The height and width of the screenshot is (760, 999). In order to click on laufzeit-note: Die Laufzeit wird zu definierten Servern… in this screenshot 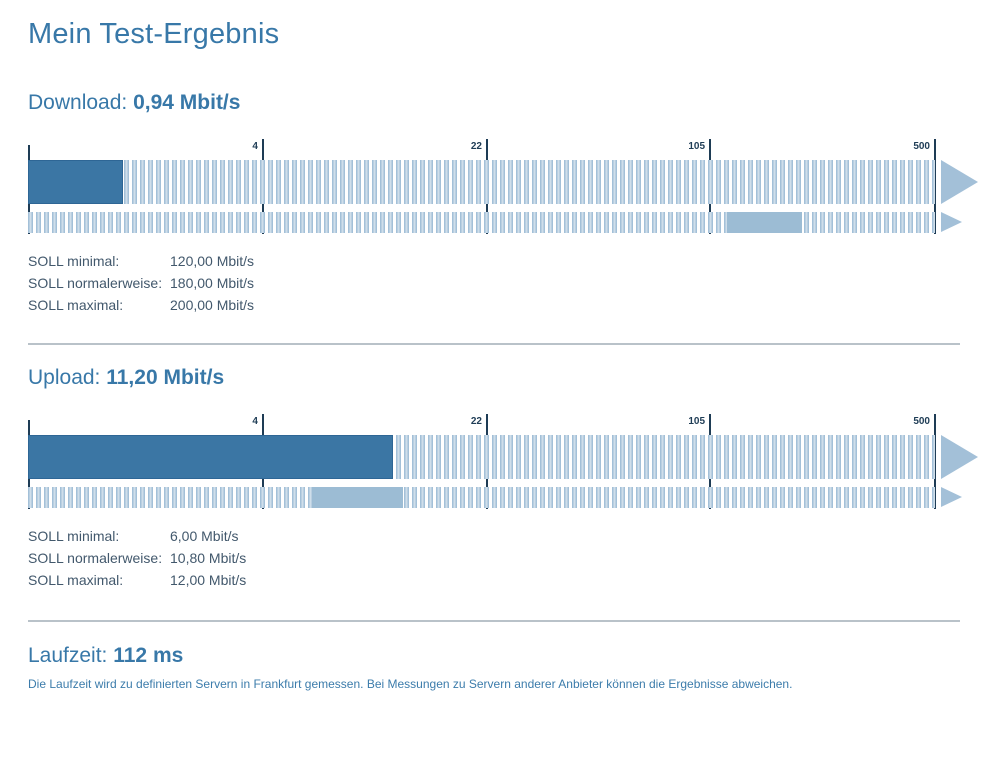, I will do `click(410, 684)`.